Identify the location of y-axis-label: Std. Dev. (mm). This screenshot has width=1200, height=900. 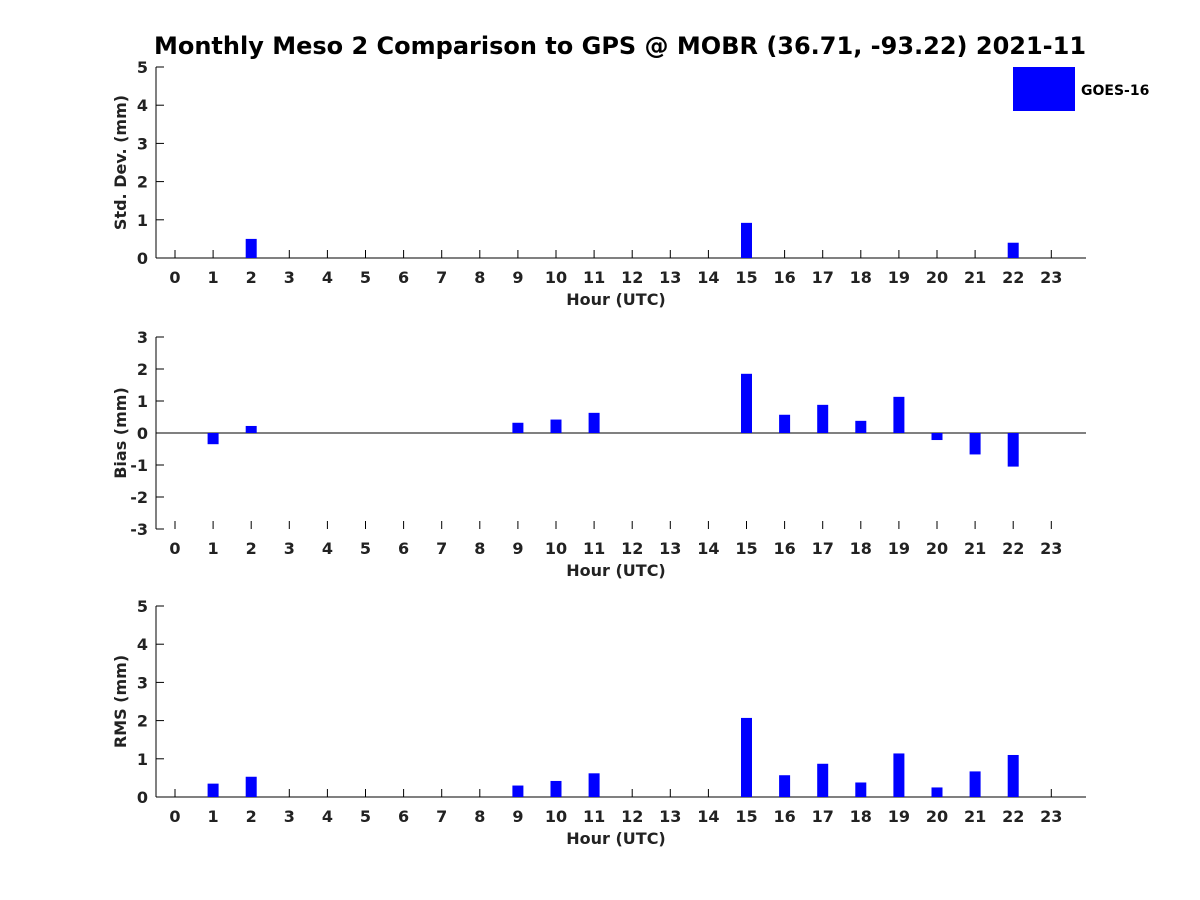
(120, 162).